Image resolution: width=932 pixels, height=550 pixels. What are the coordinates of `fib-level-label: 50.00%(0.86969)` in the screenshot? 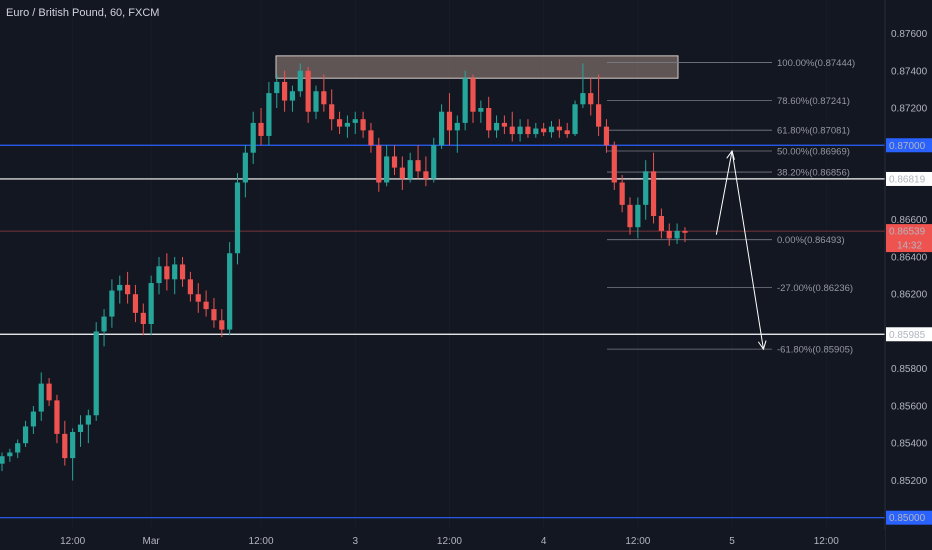 It's located at (813, 152).